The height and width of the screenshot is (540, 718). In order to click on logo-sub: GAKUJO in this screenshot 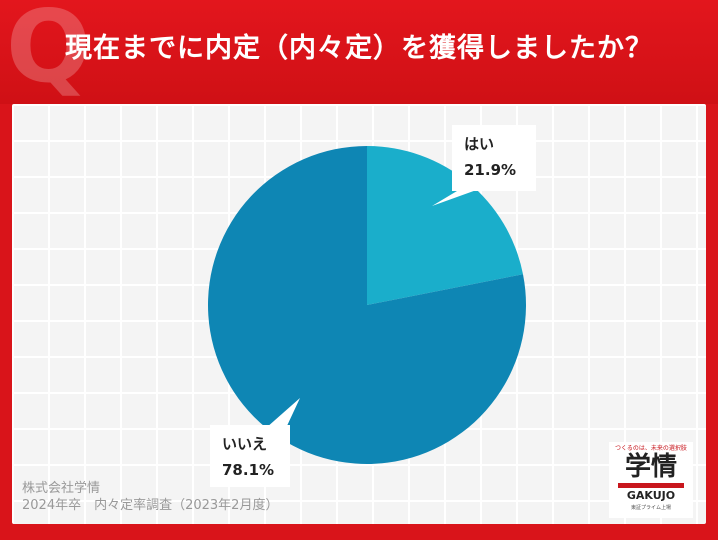, I will do `click(651, 495)`.